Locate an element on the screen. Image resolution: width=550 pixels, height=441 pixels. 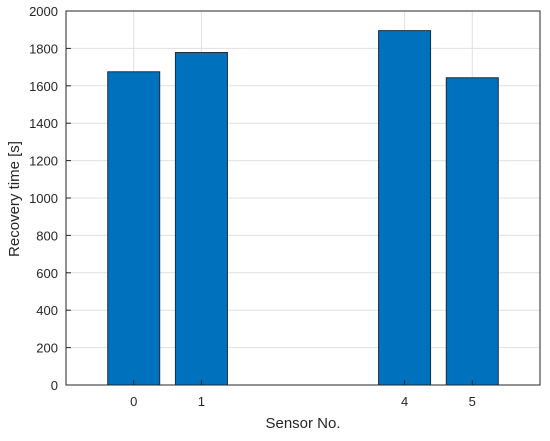
x-tick-label: 4 is located at coordinates (404, 401).